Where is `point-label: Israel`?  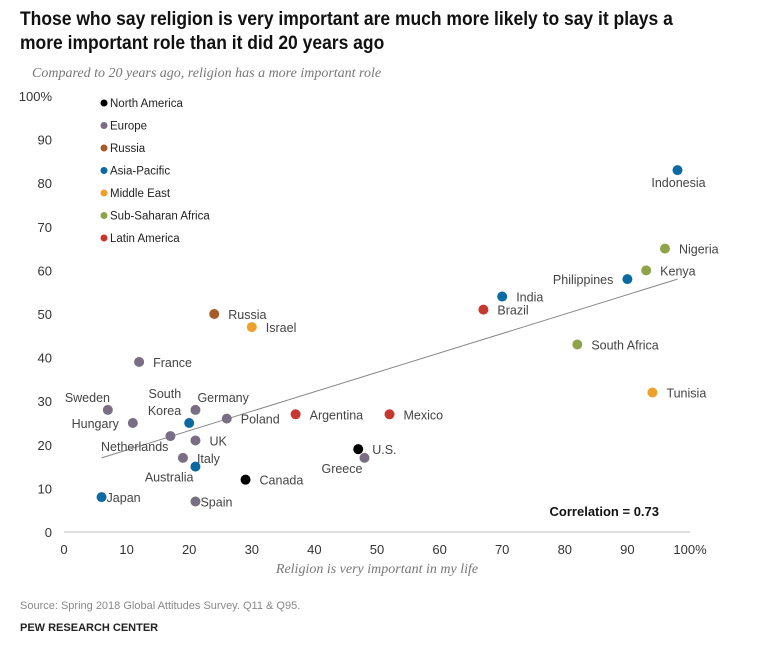
point-label: Israel is located at coordinates (281, 328).